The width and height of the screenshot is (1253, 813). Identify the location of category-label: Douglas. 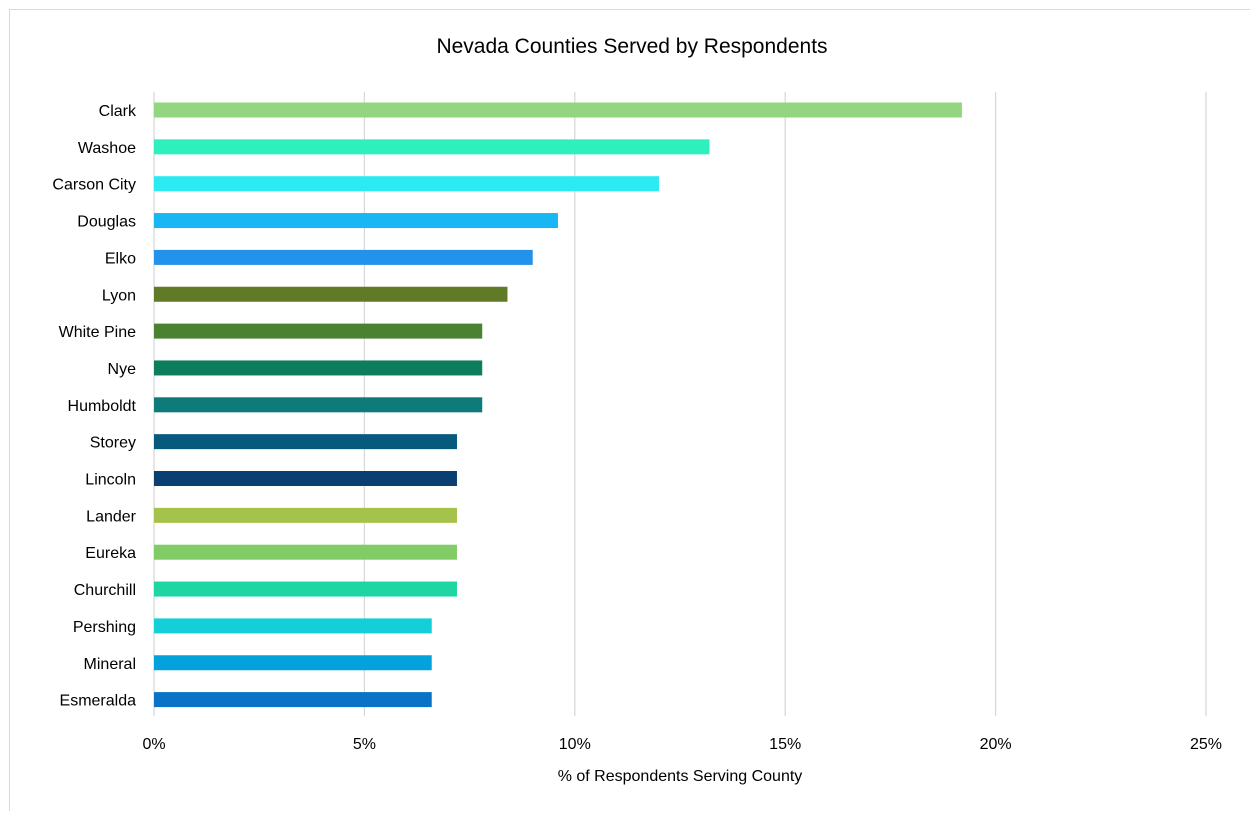
(106, 222).